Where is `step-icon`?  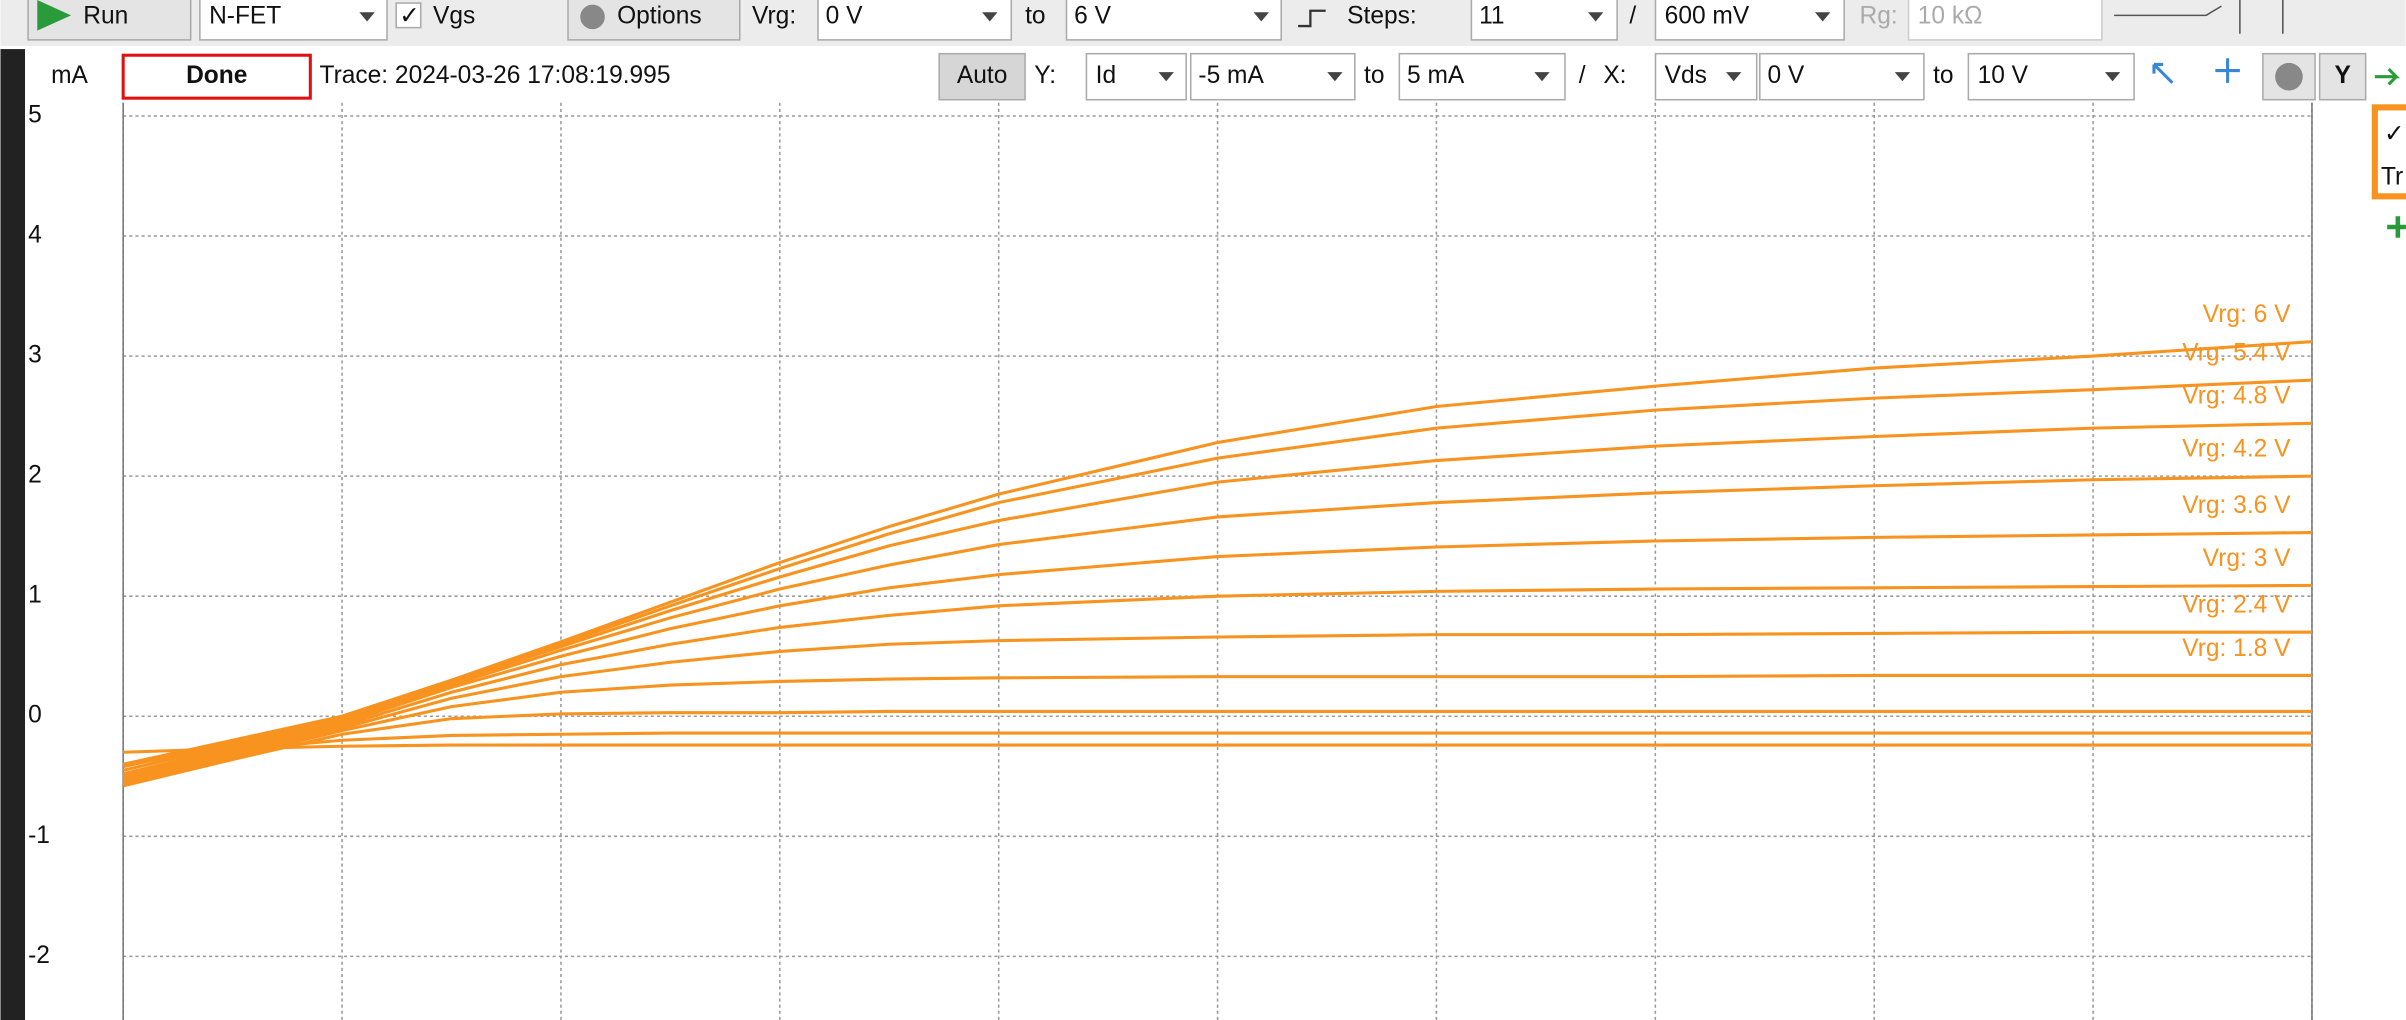 step-icon is located at coordinates (1312, 18).